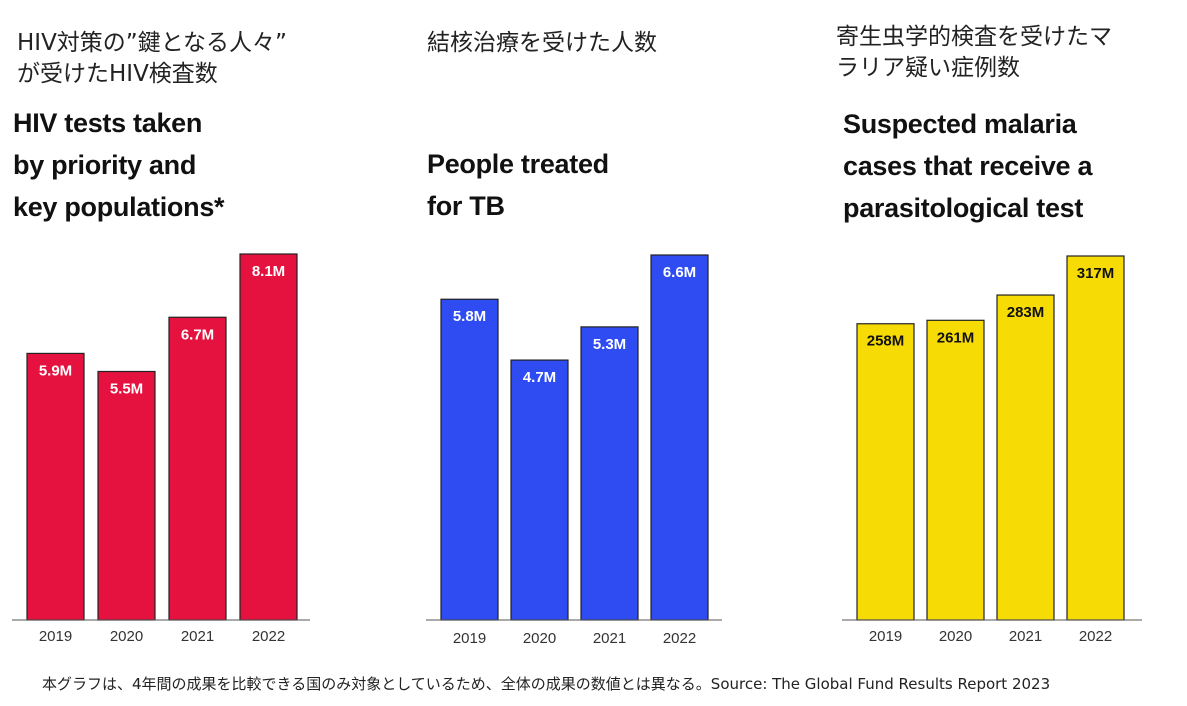 This screenshot has width=1187, height=706. What do you see at coordinates (992, 450) in the screenshot?
I see `bar-chart-malaria: 258M 2019 261M 2020 283M 2021 317M 2022` at bounding box center [992, 450].